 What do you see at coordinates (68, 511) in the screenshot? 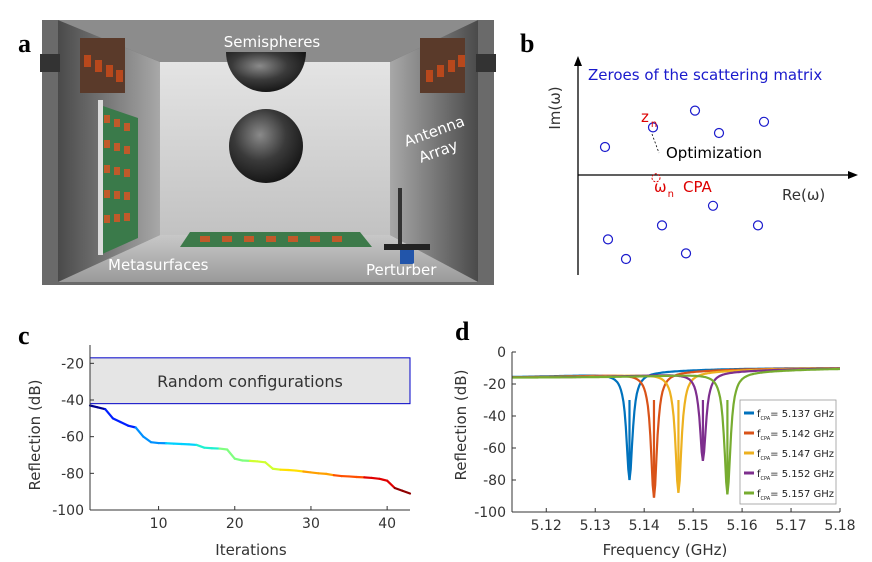
I see `c-ytick-label: -100` at bounding box center [68, 511].